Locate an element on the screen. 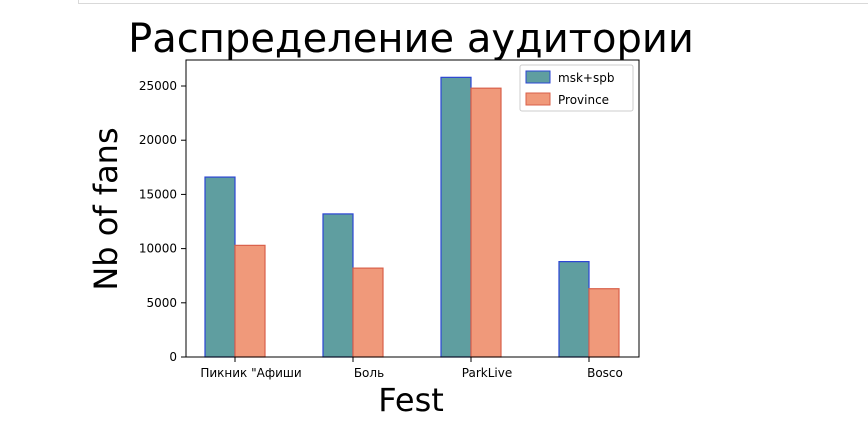 This screenshot has width=868, height=439. y-tick-label: 25000 is located at coordinates (158, 86).